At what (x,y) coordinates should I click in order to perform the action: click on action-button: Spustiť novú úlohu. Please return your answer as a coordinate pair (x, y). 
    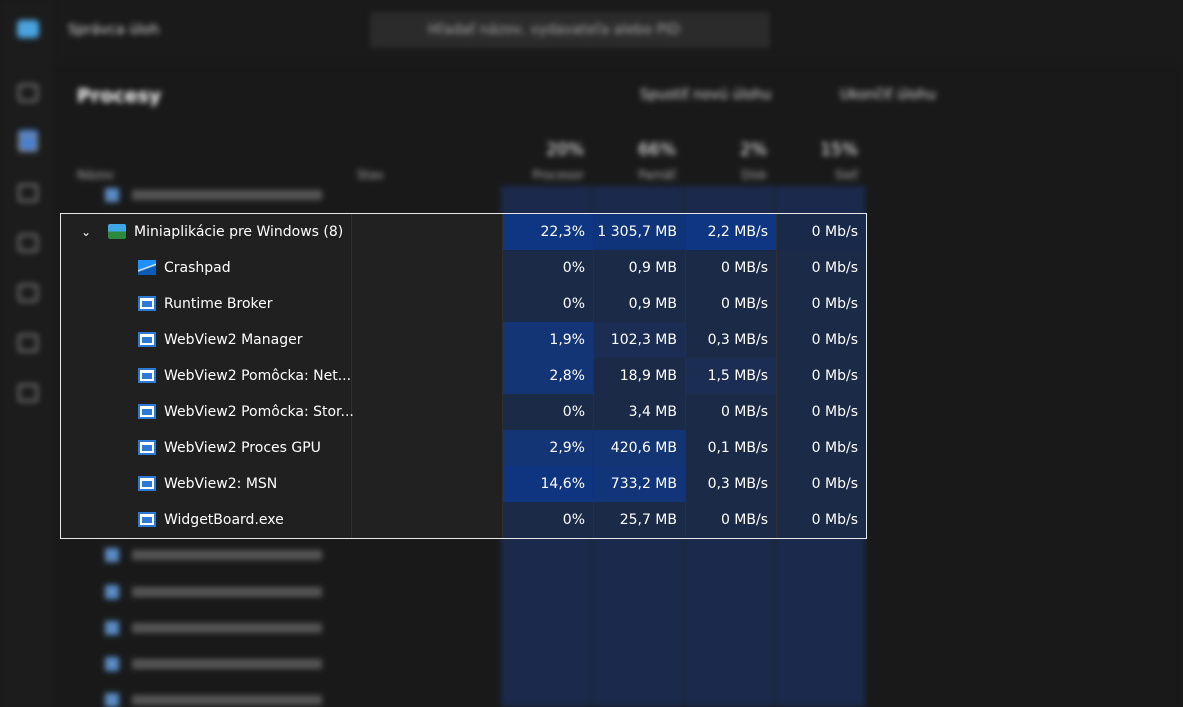
    Looking at the image, I should click on (706, 95).